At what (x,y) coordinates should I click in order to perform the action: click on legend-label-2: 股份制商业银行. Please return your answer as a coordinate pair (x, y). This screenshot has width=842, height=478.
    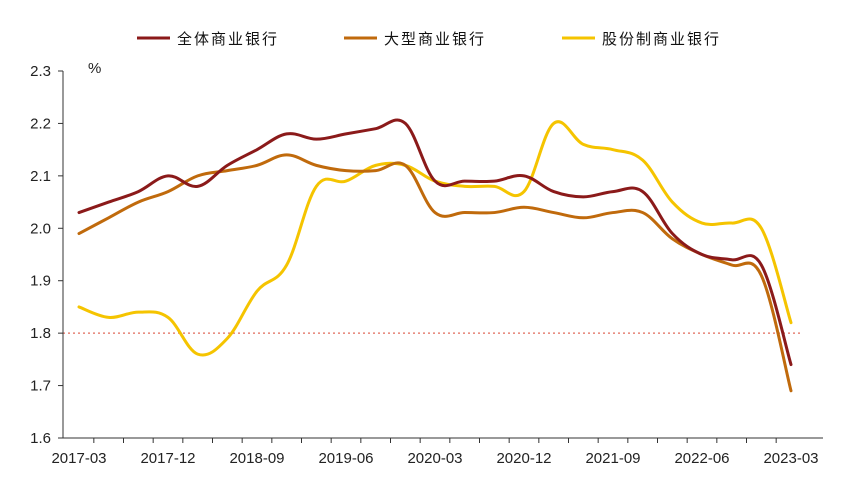
    Looking at the image, I should click on (661, 39).